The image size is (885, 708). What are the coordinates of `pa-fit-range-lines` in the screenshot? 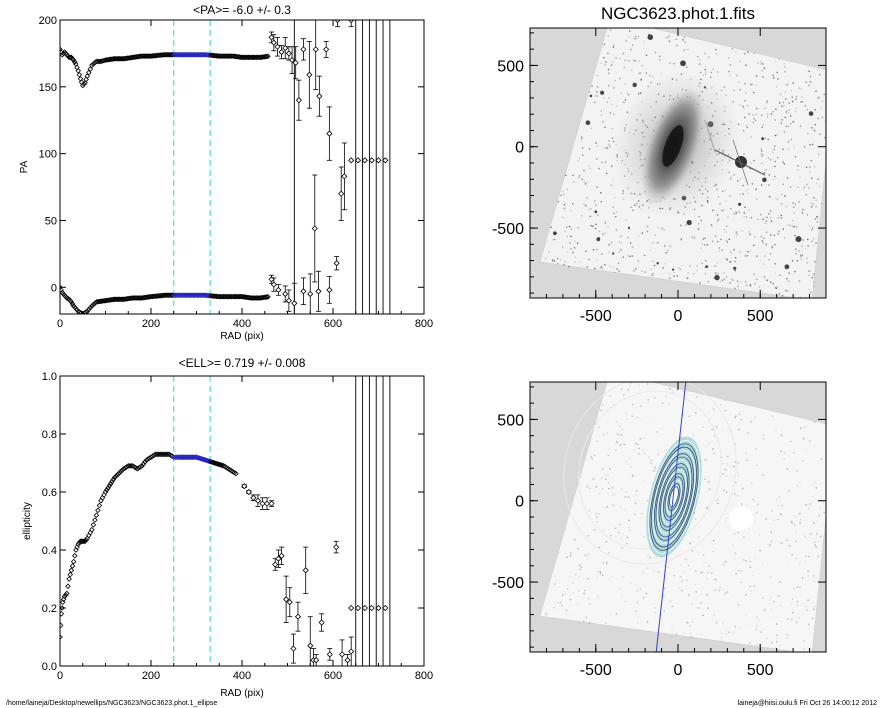 It's located at (192, 167).